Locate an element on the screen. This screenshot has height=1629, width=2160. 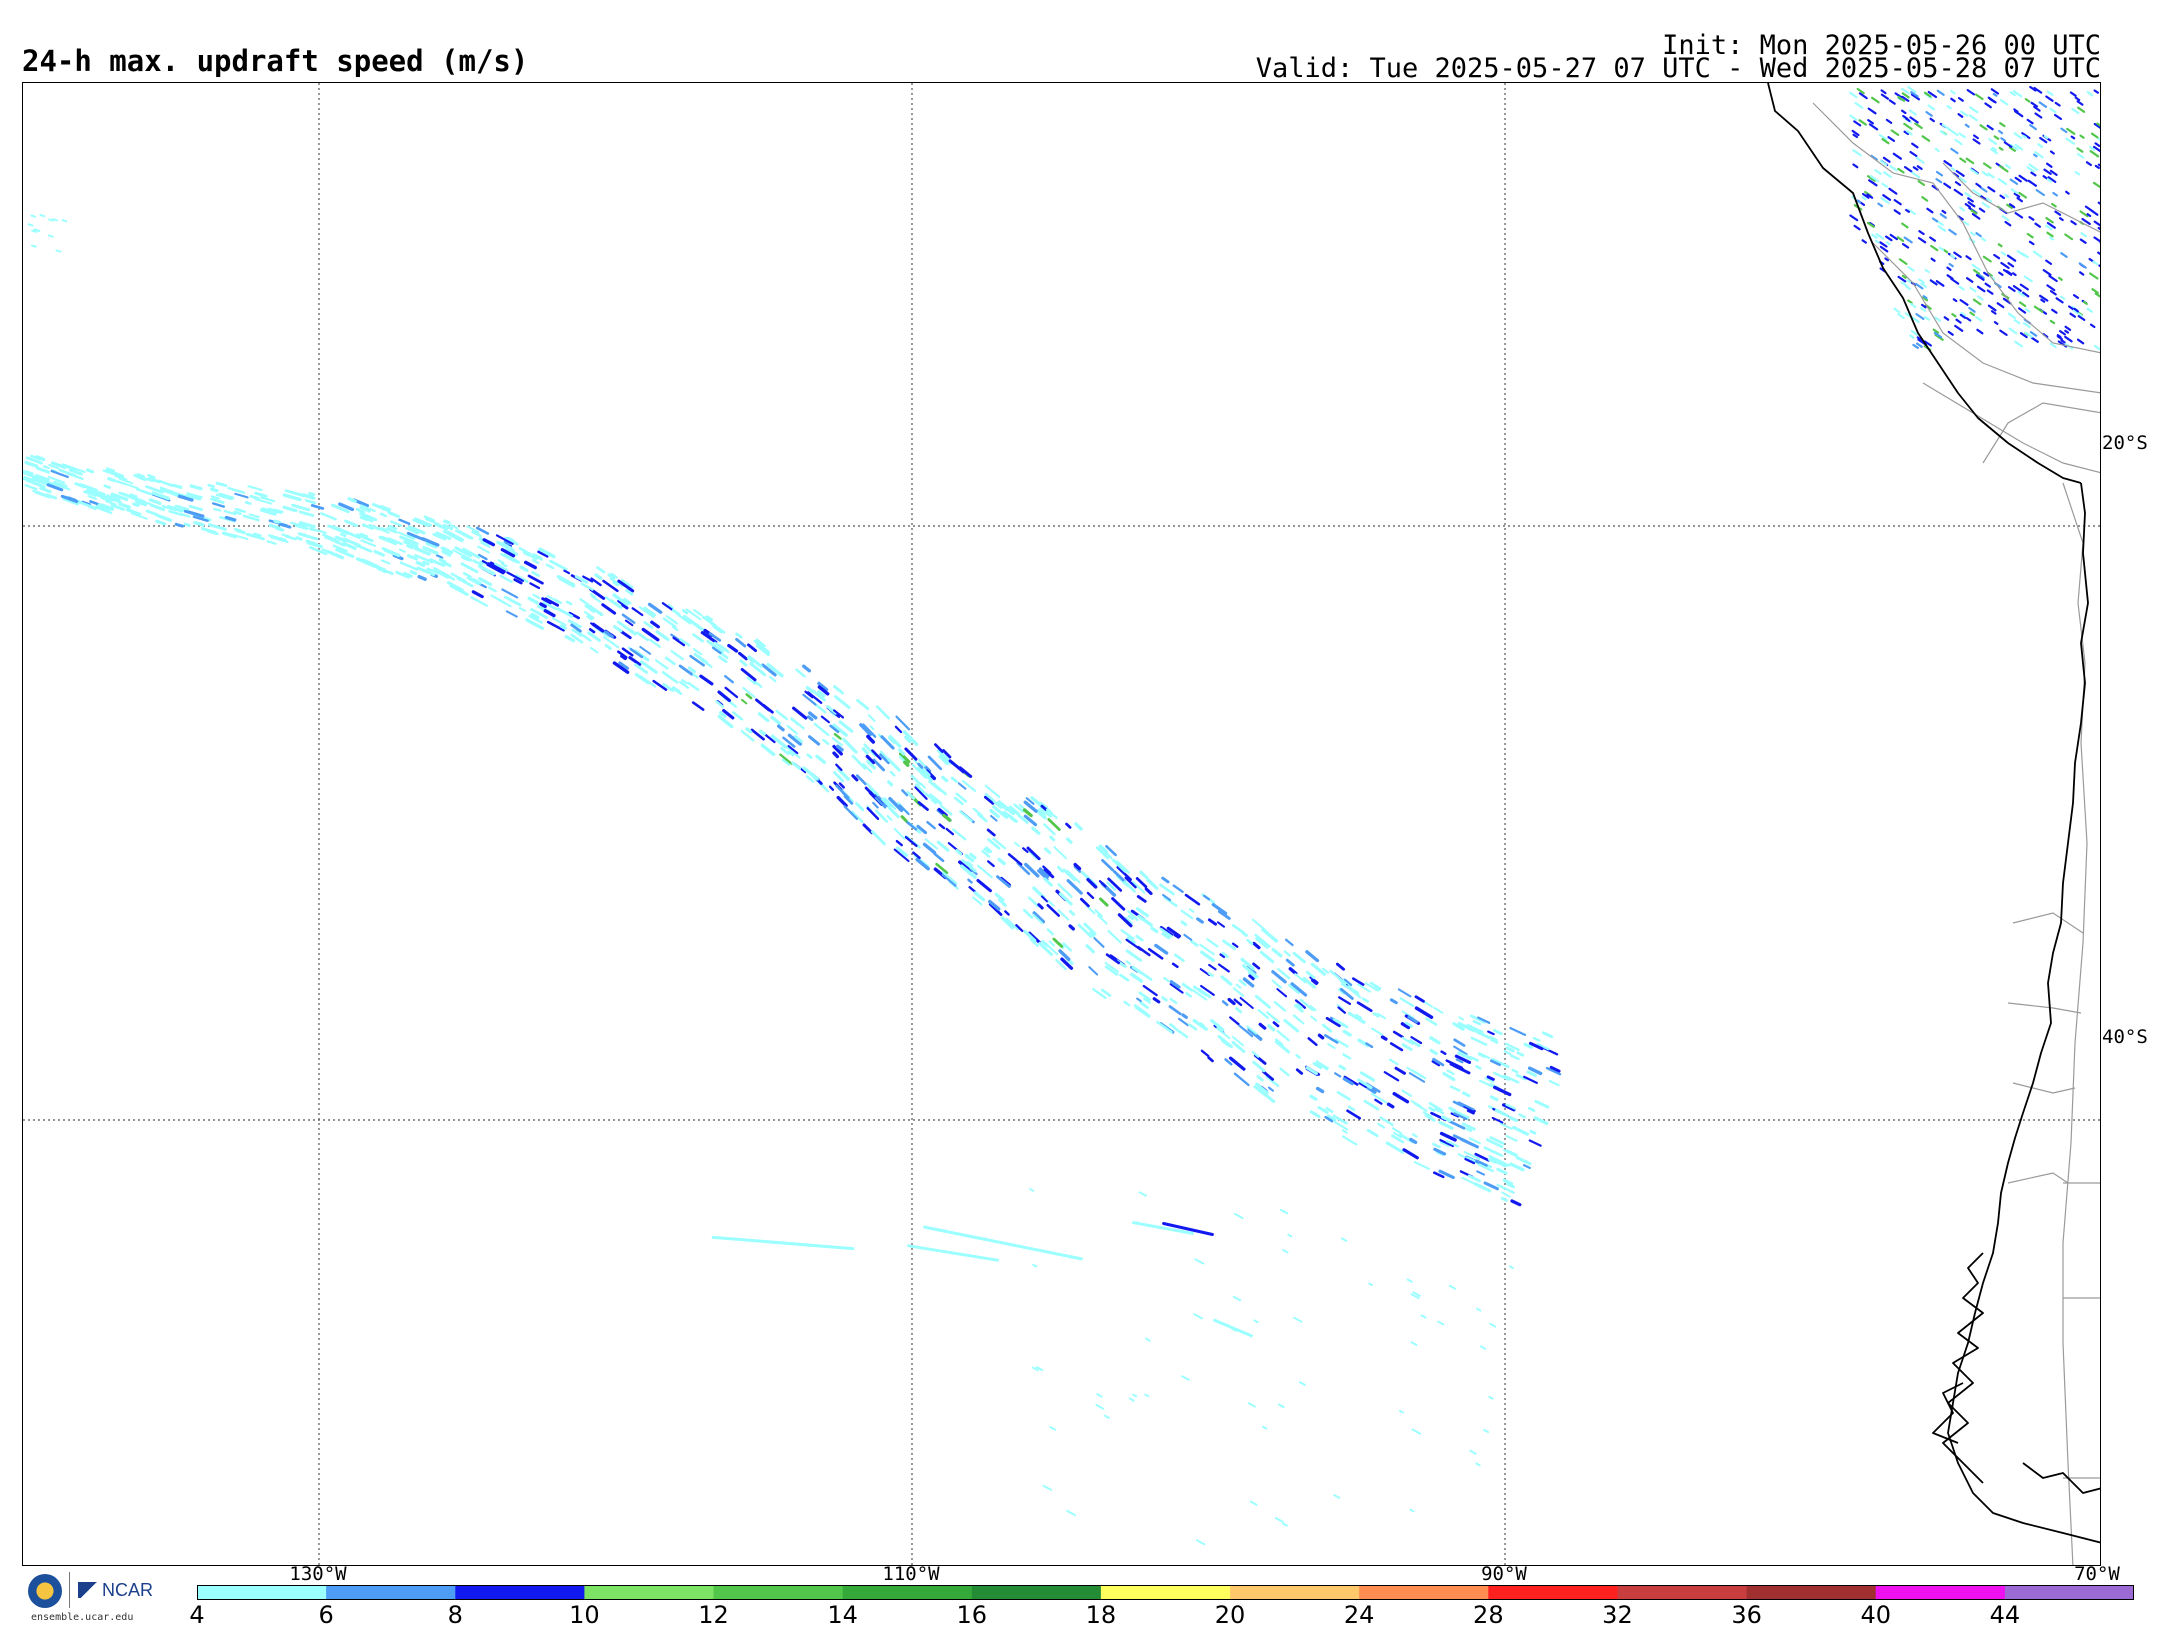
colorbar-tick-label: 6 is located at coordinates (325, 1615).